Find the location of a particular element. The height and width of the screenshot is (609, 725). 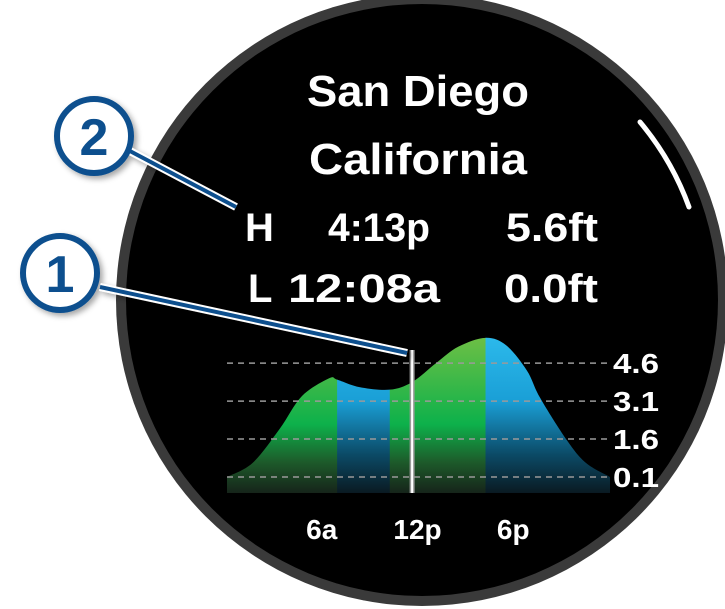

low-tide-row: L 12:08a 0.0ft is located at coordinates (423, 289).